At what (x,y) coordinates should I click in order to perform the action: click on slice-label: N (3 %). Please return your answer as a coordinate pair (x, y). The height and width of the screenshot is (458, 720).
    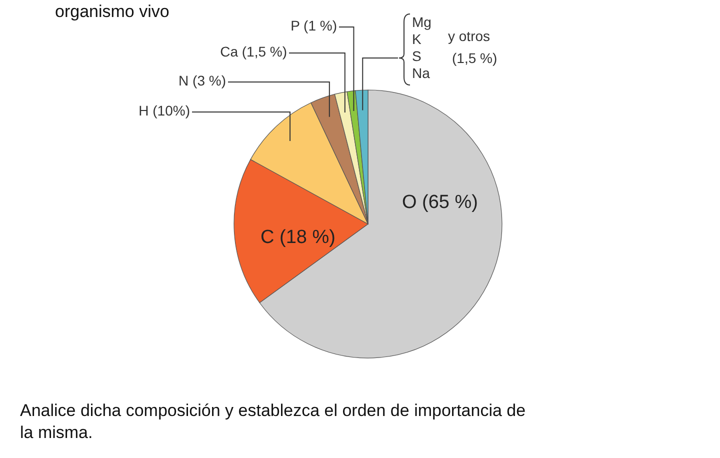
    Looking at the image, I should click on (202, 80).